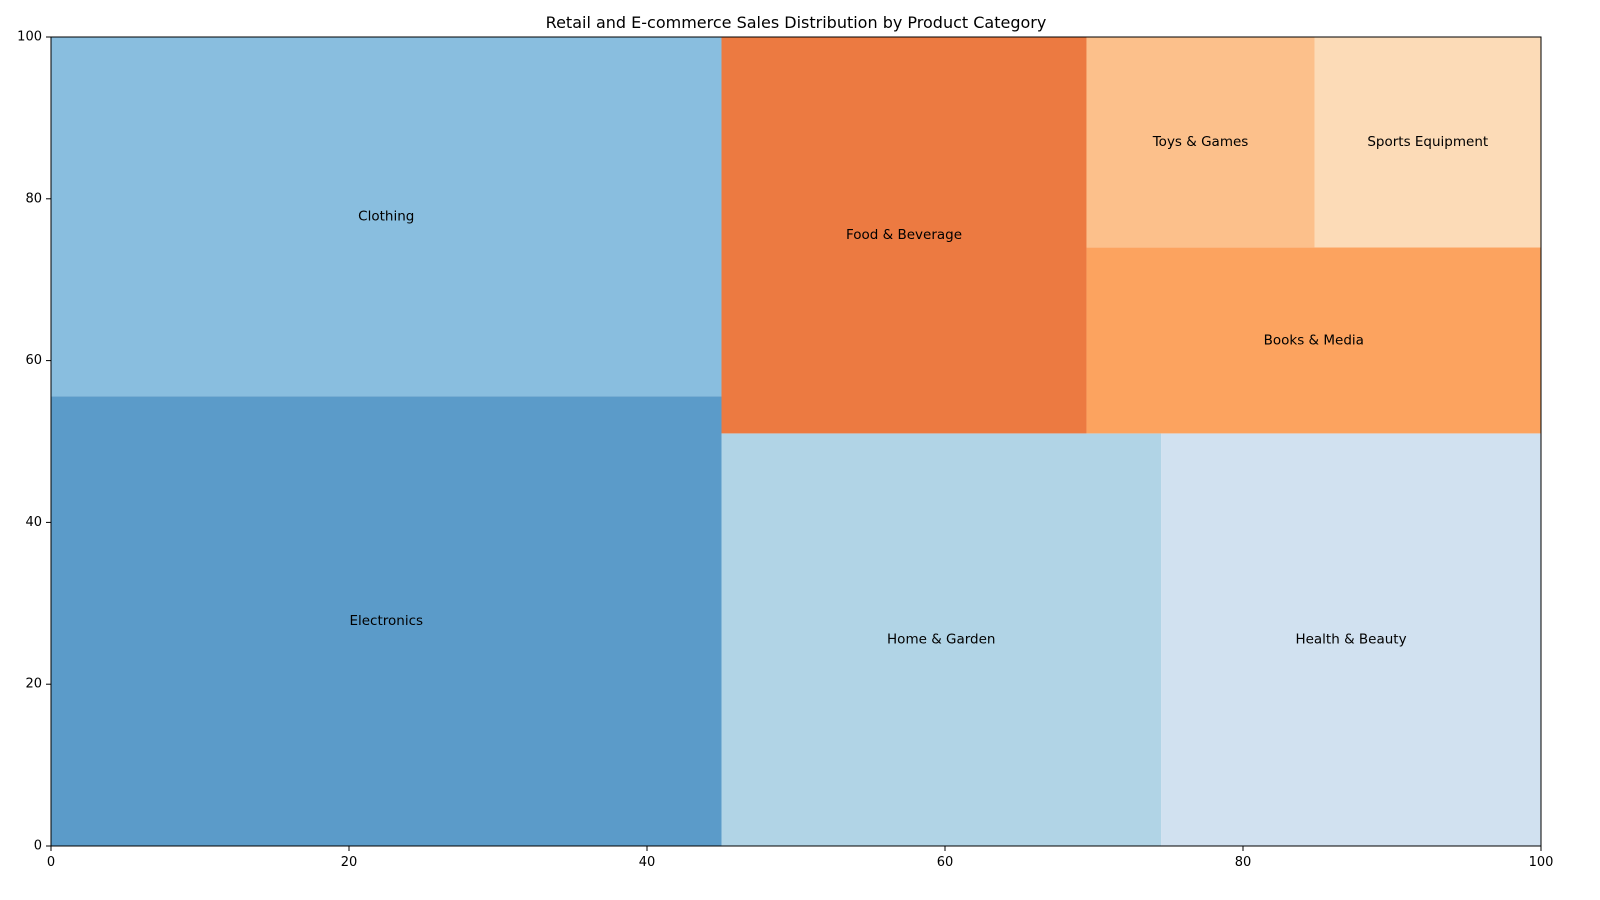 The image size is (1600, 900). I want to click on y-tick-label: 60, so click(33, 360).